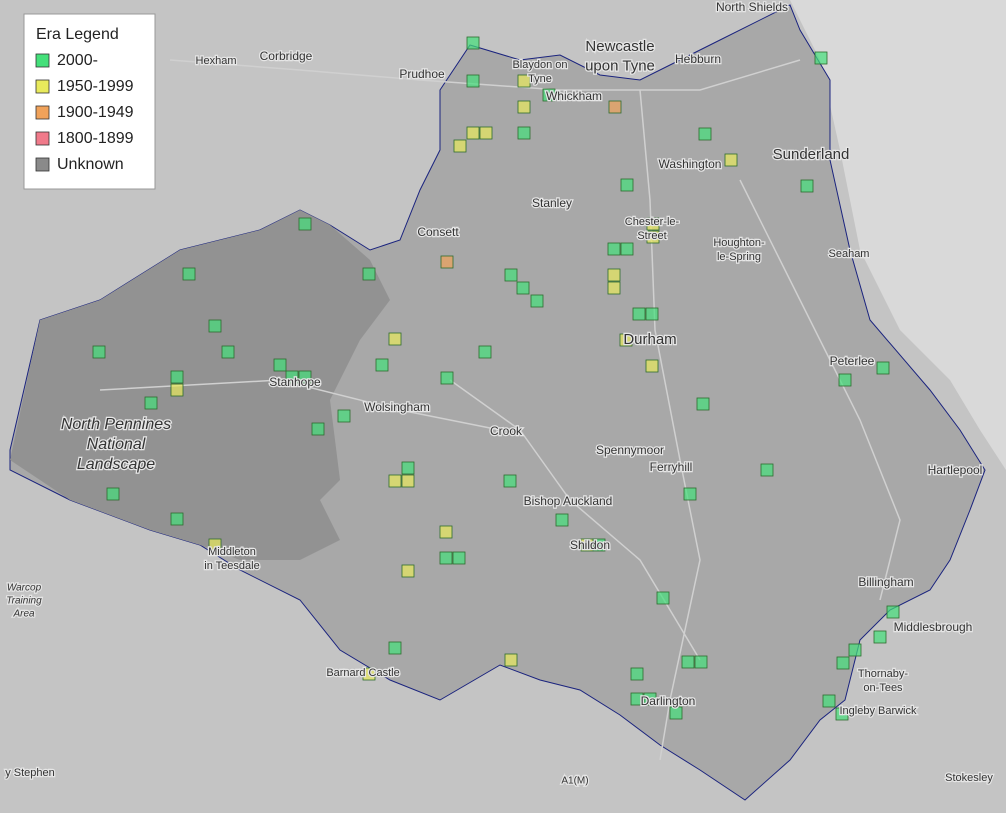 The width and height of the screenshot is (1006, 813). What do you see at coordinates (286, 56) in the screenshot?
I see `place-label: Corbridge` at bounding box center [286, 56].